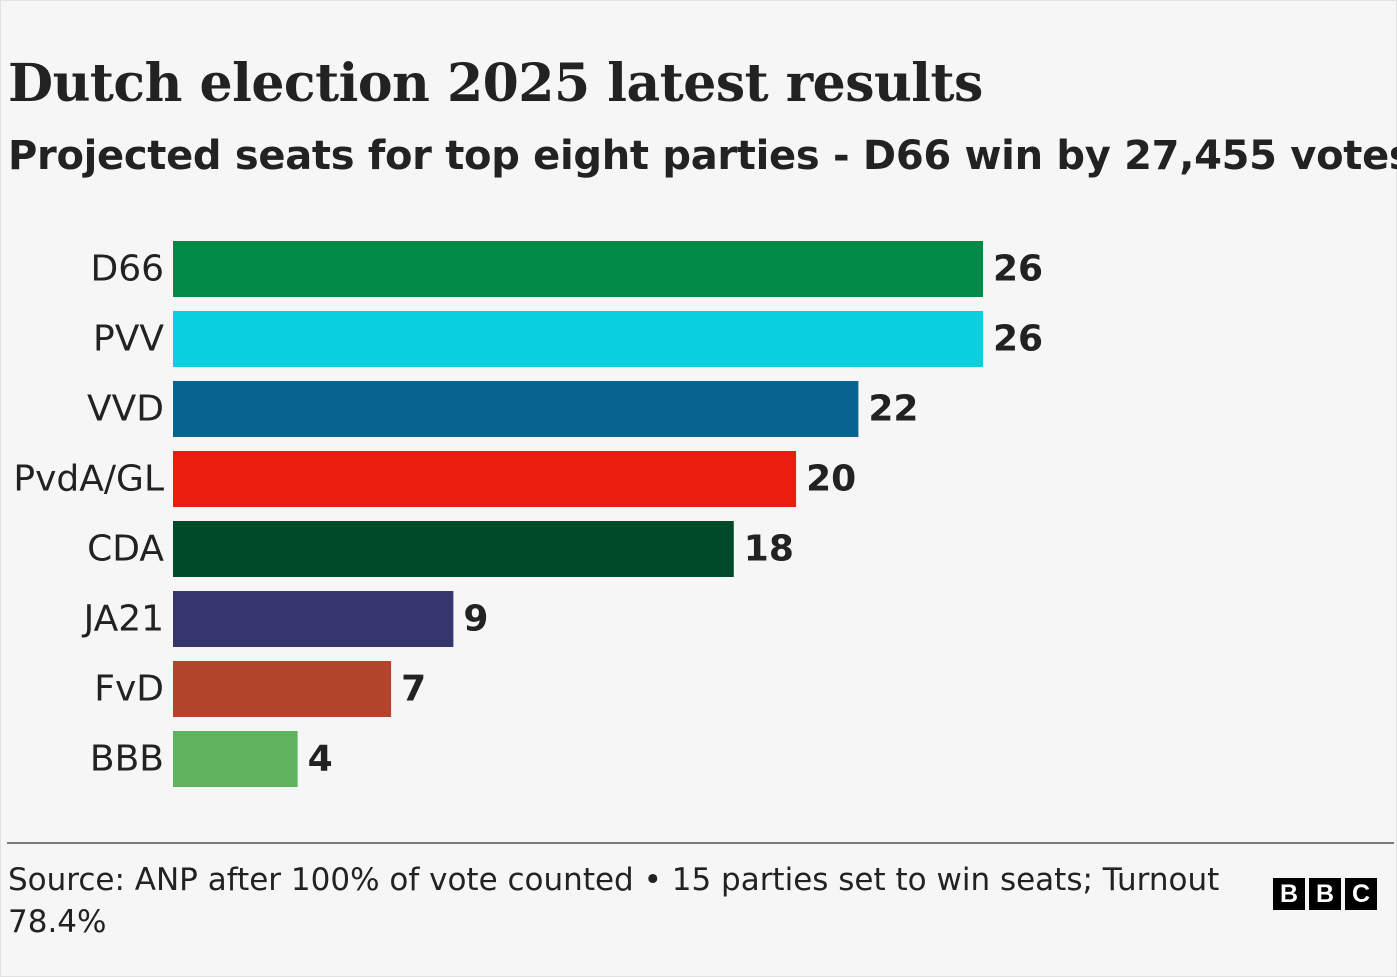 The image size is (1397, 977). What do you see at coordinates (127, 759) in the screenshot?
I see `category-label-bbb: BBB` at bounding box center [127, 759].